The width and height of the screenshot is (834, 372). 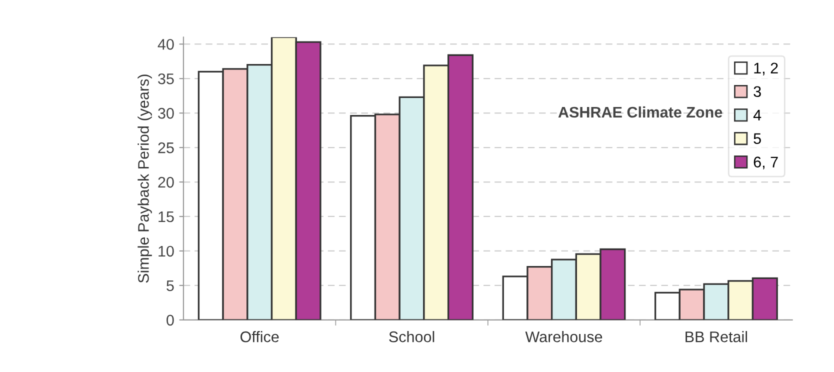 I want to click on legend-label: 6, 7, so click(x=766, y=163).